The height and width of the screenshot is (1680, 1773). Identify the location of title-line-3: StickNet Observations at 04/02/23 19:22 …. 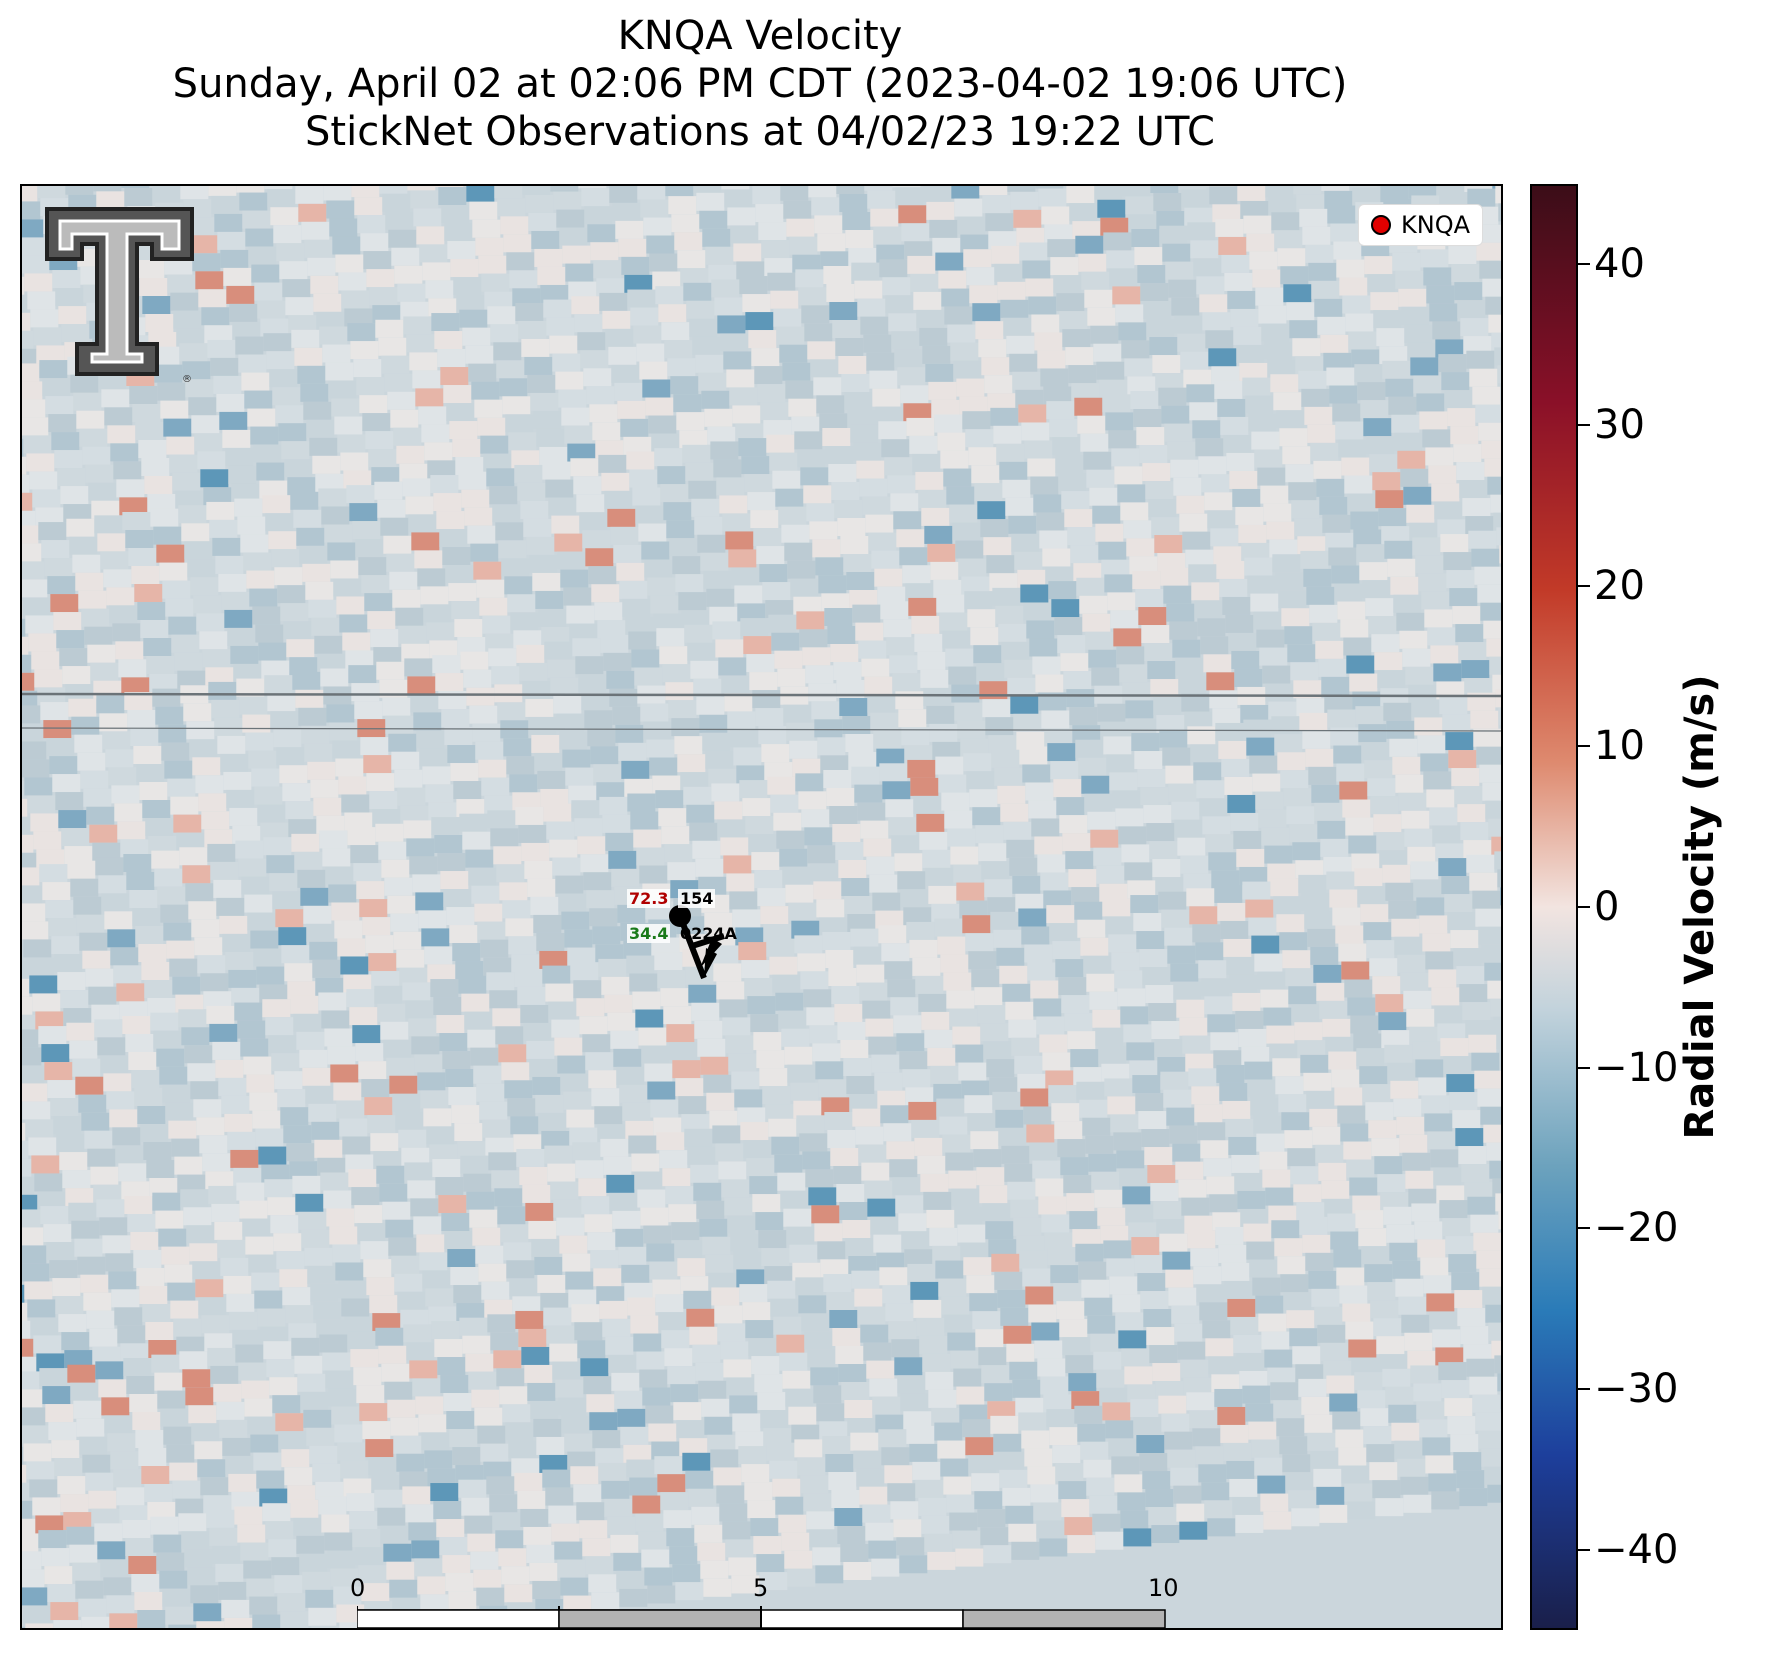
(760, 132).